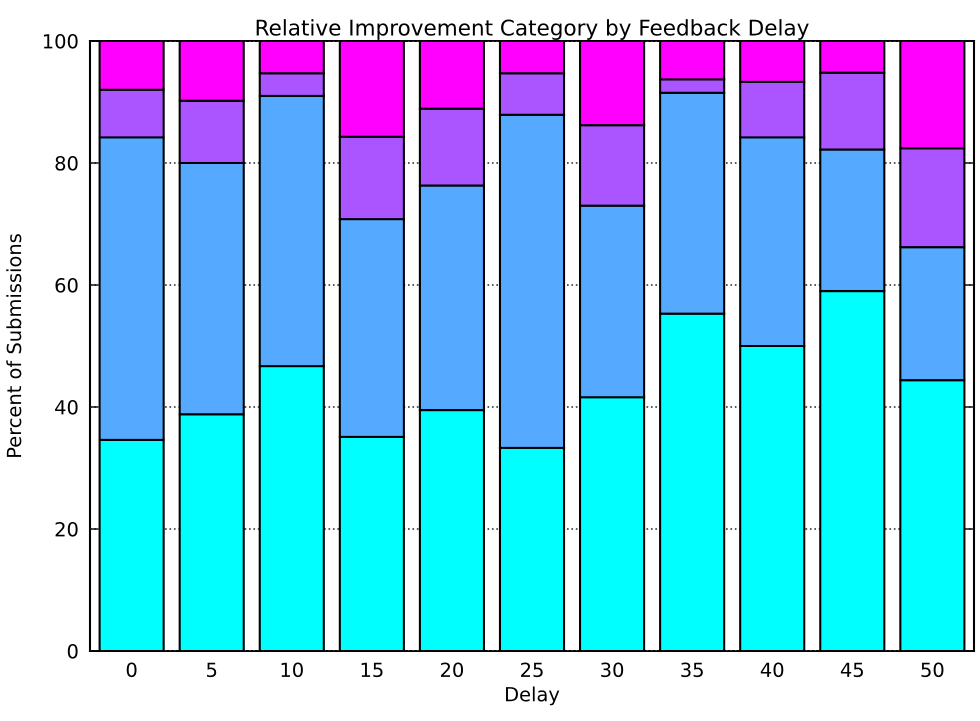 The image size is (980, 721). I want to click on y-tick-label: 60, so click(67, 285).